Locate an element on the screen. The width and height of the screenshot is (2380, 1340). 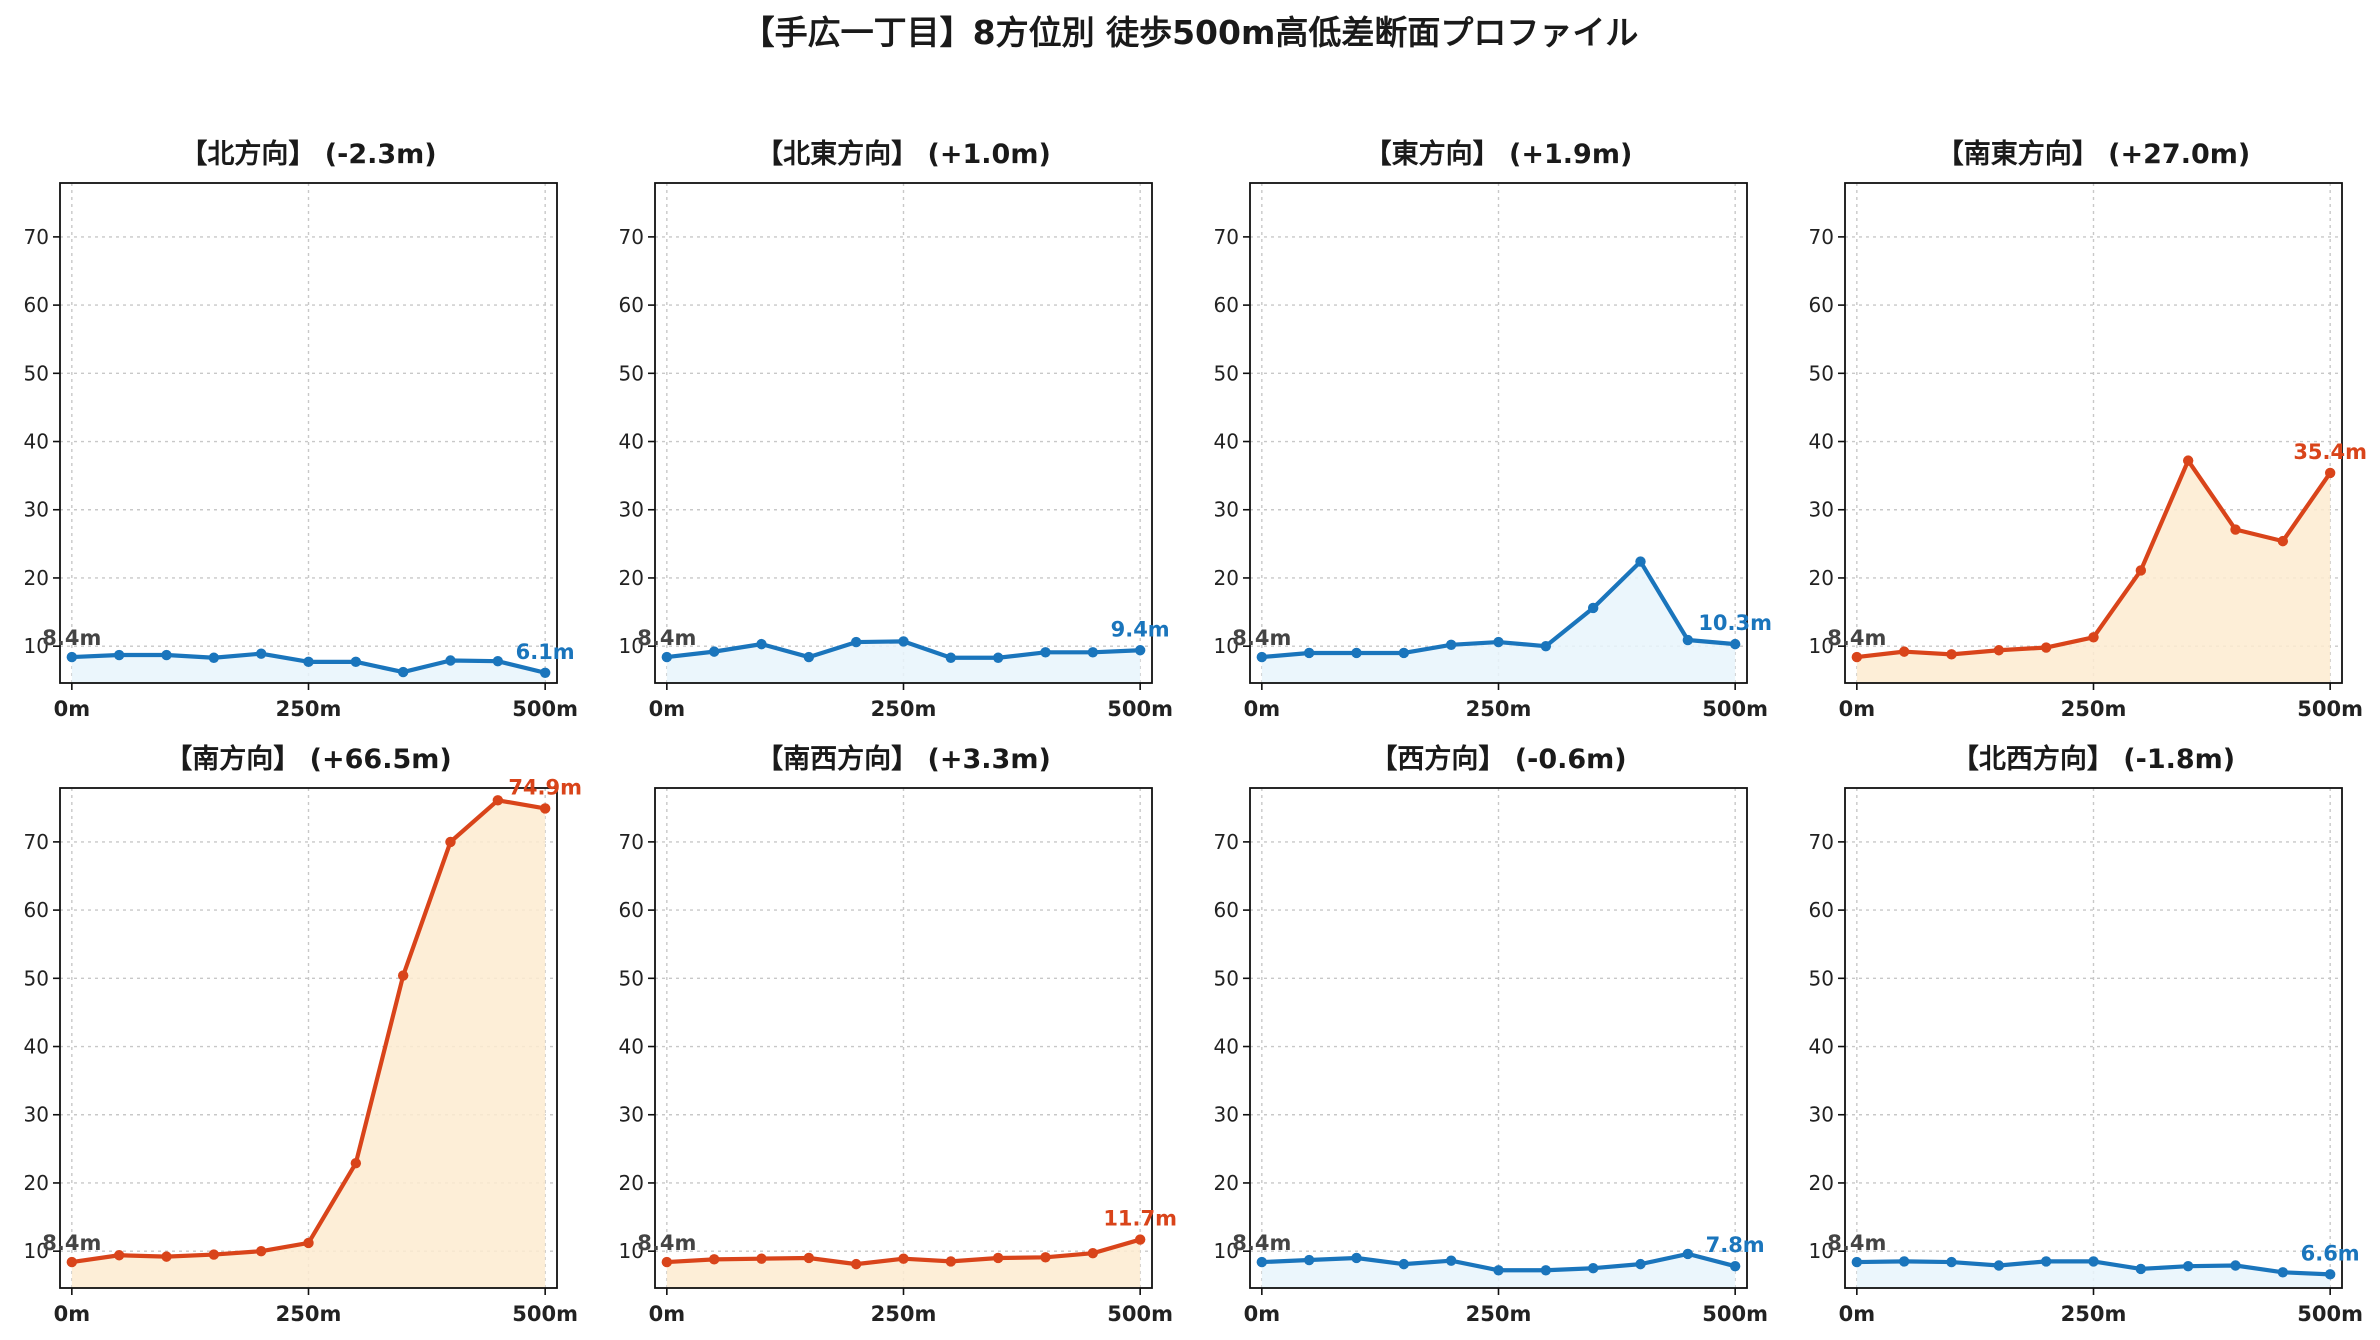
end-value-label: 9.4m is located at coordinates (1140, 629).